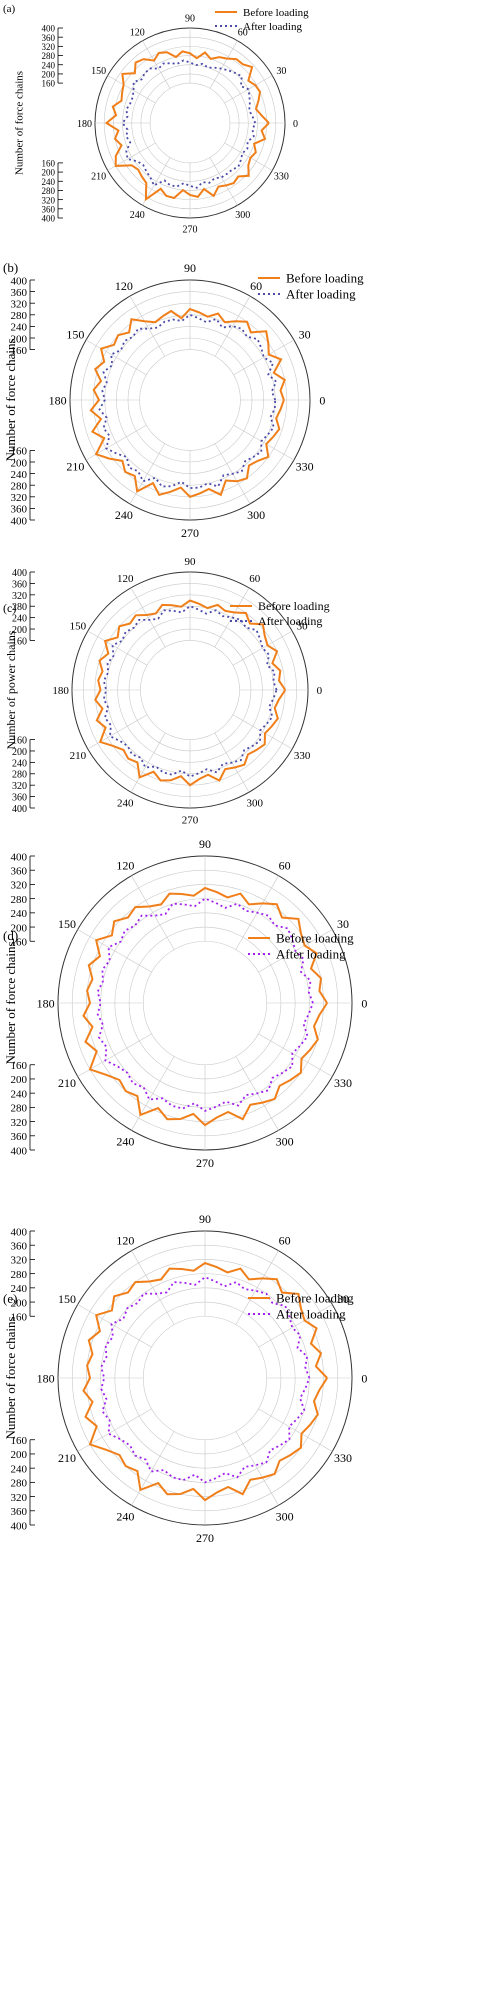  Describe the element at coordinates (137, 33) in the screenshot. I see `angle-tick-label: 120` at that location.